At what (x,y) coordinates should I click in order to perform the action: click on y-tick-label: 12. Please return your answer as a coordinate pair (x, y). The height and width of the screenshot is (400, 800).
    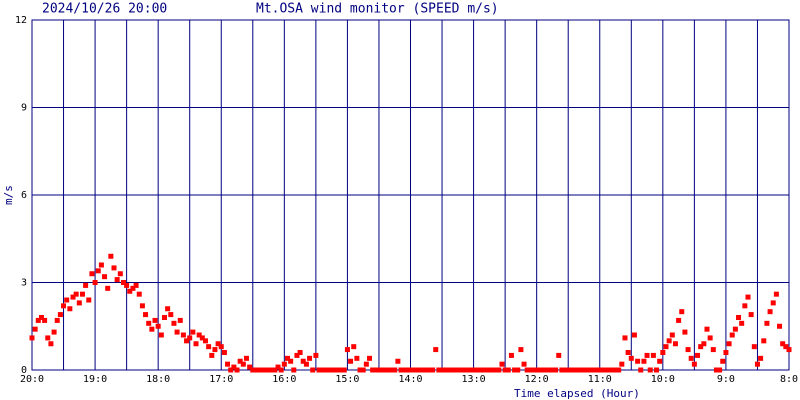
    Looking at the image, I should click on (21, 20).